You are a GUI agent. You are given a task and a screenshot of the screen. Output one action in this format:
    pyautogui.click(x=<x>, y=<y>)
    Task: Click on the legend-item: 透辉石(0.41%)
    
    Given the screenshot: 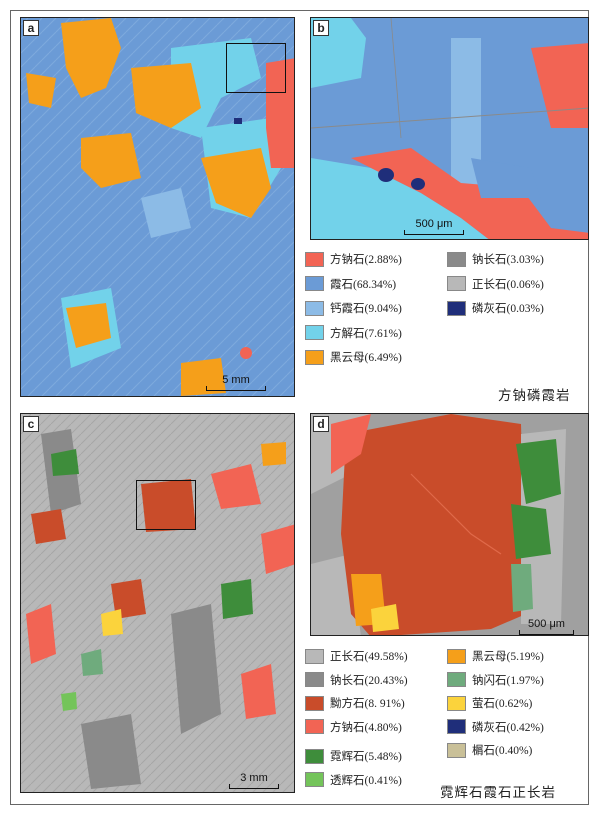 What is the action you would take?
    pyautogui.click(x=353, y=780)
    